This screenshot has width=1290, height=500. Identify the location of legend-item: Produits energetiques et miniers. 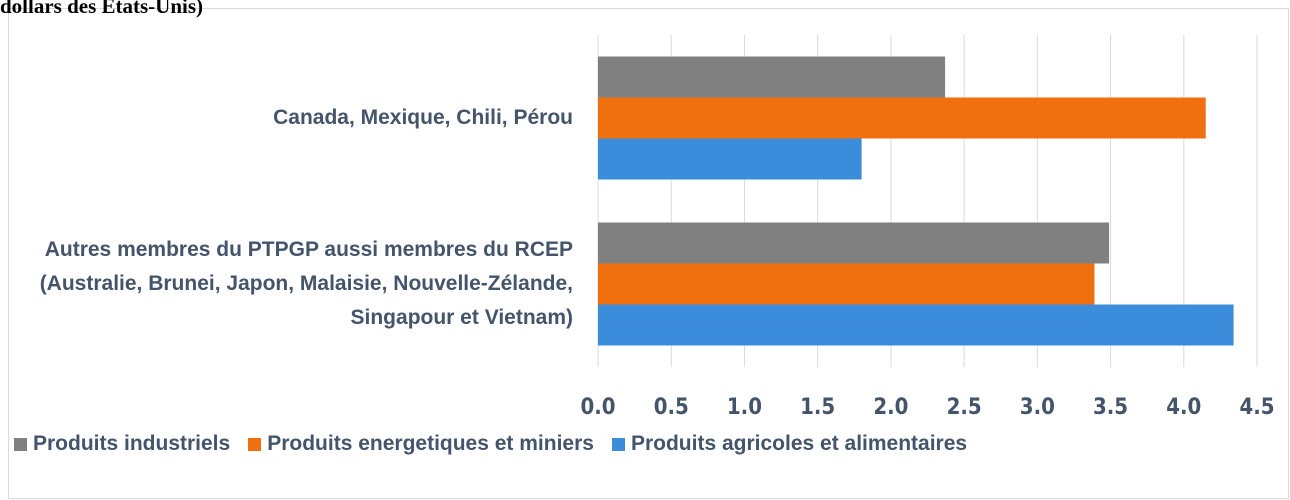
(421, 444).